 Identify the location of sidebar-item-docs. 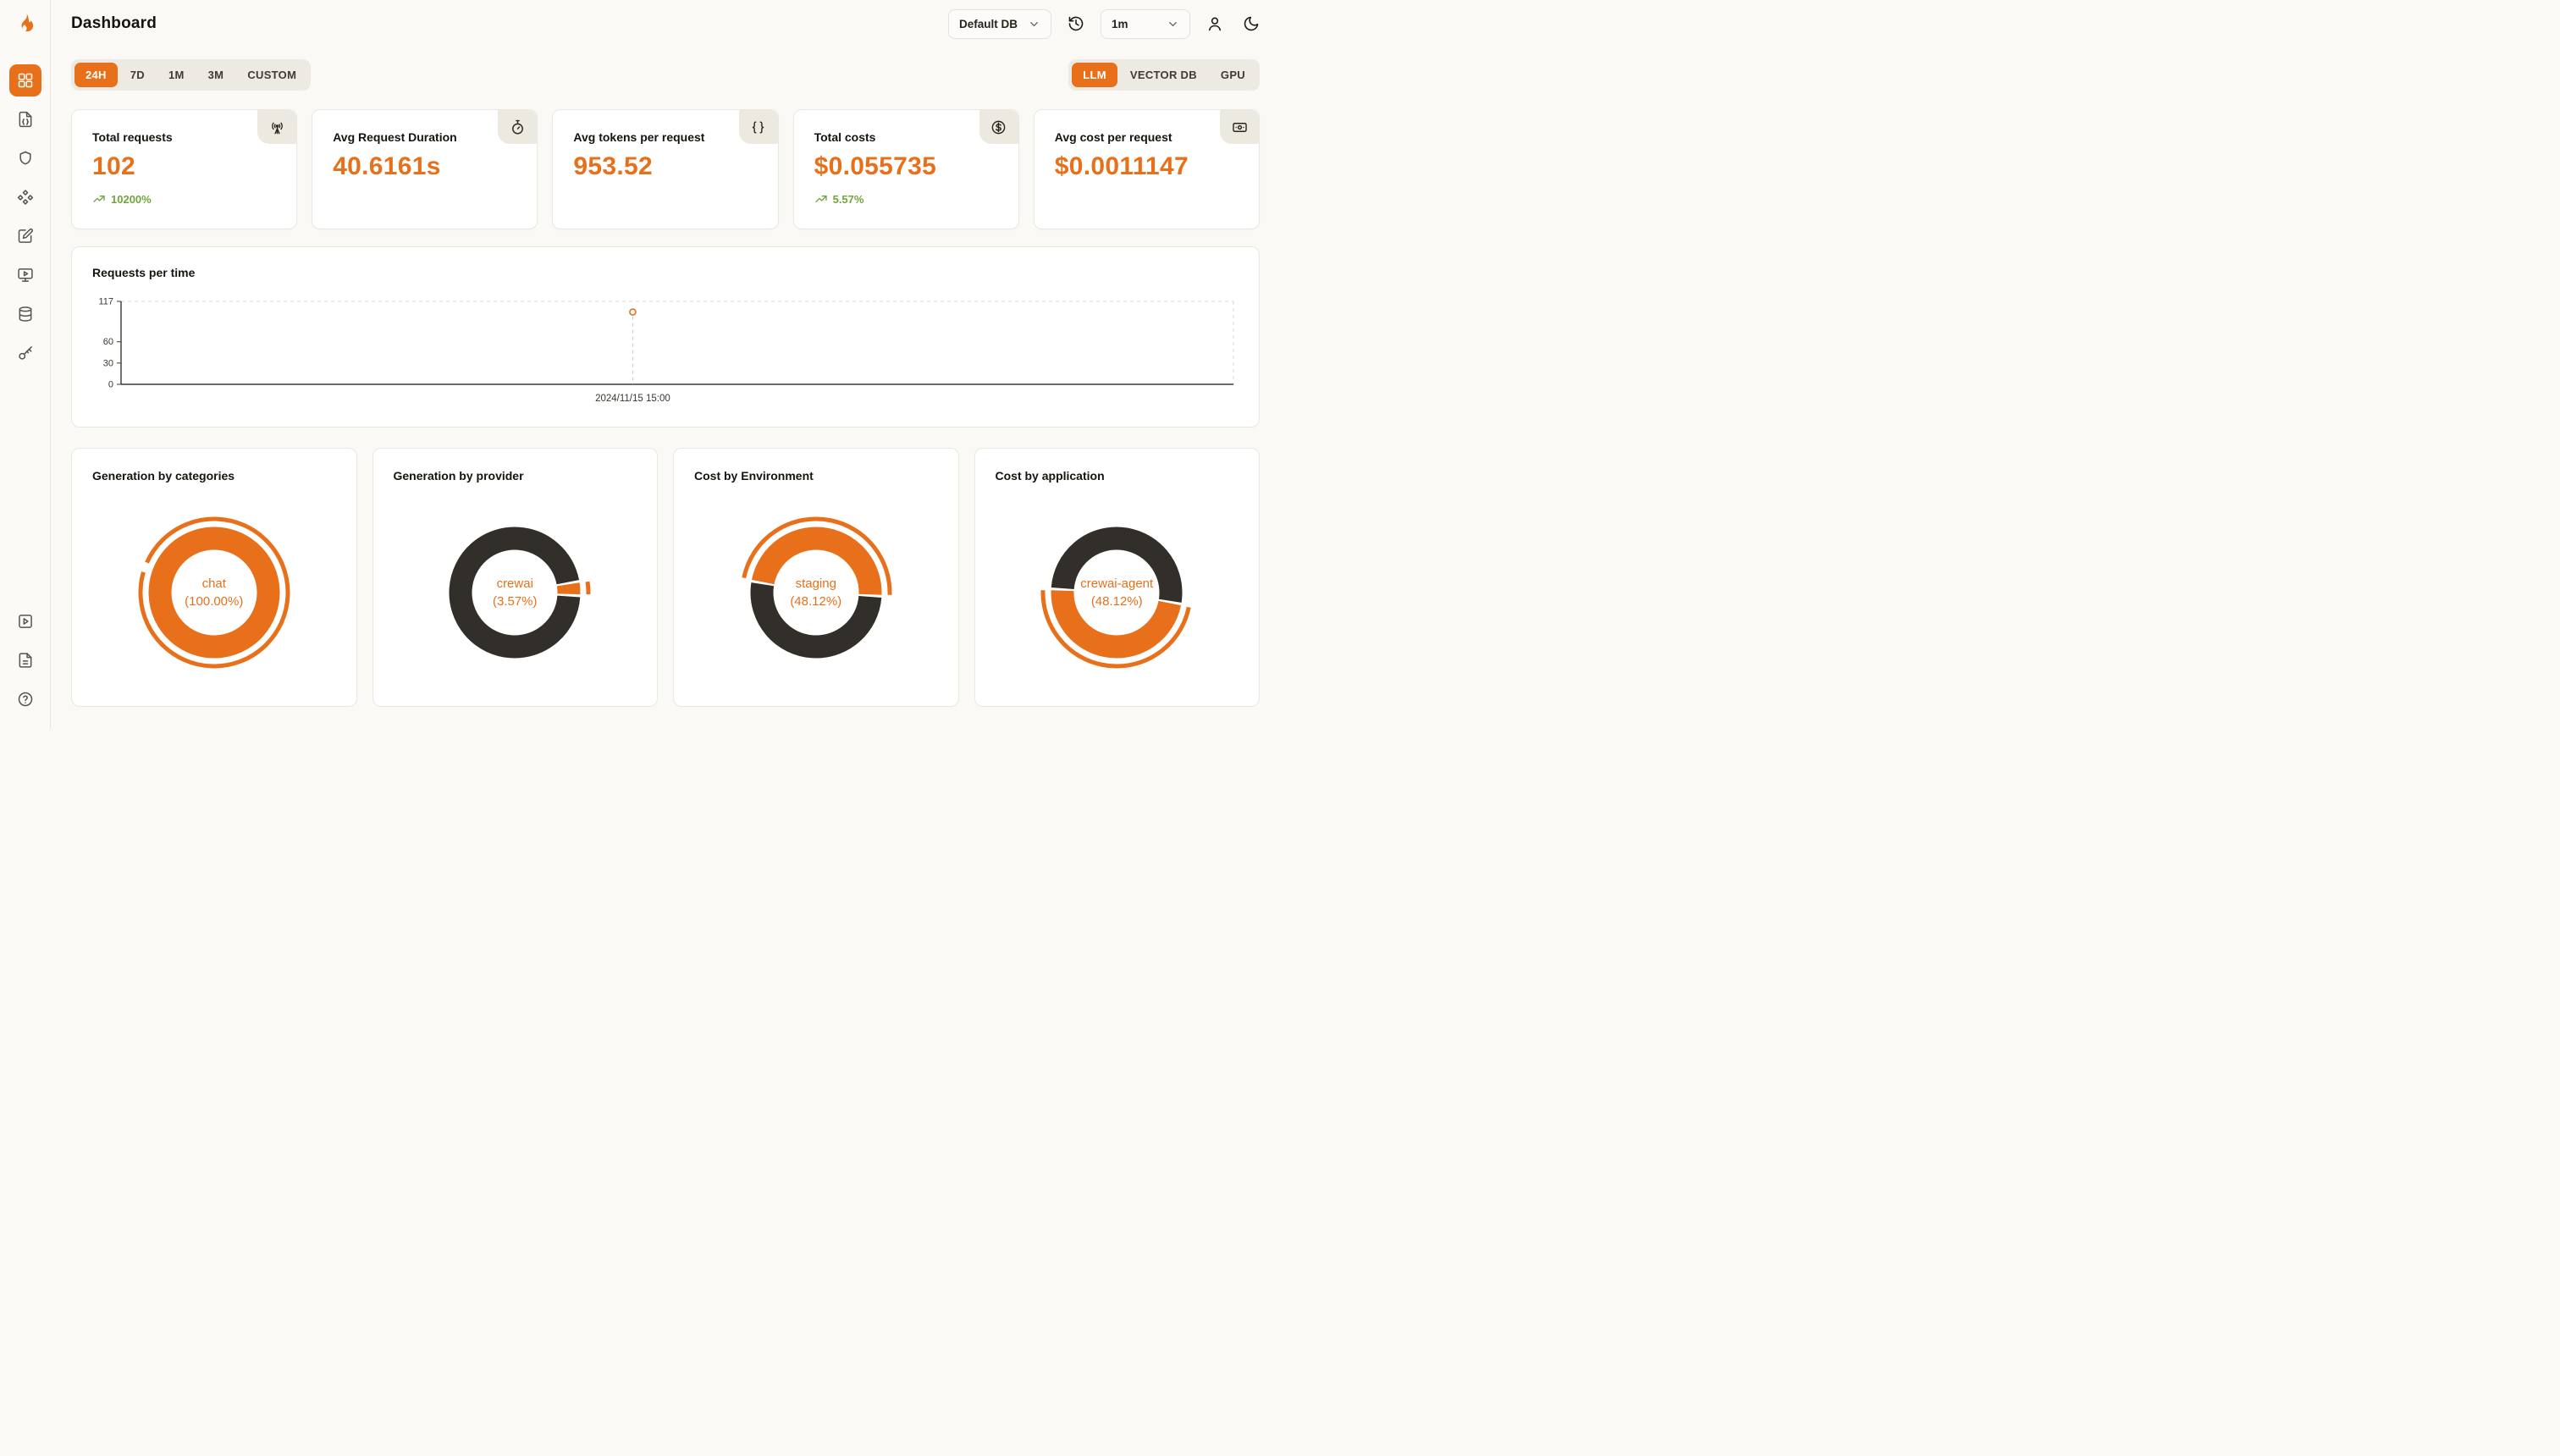
(25, 660).